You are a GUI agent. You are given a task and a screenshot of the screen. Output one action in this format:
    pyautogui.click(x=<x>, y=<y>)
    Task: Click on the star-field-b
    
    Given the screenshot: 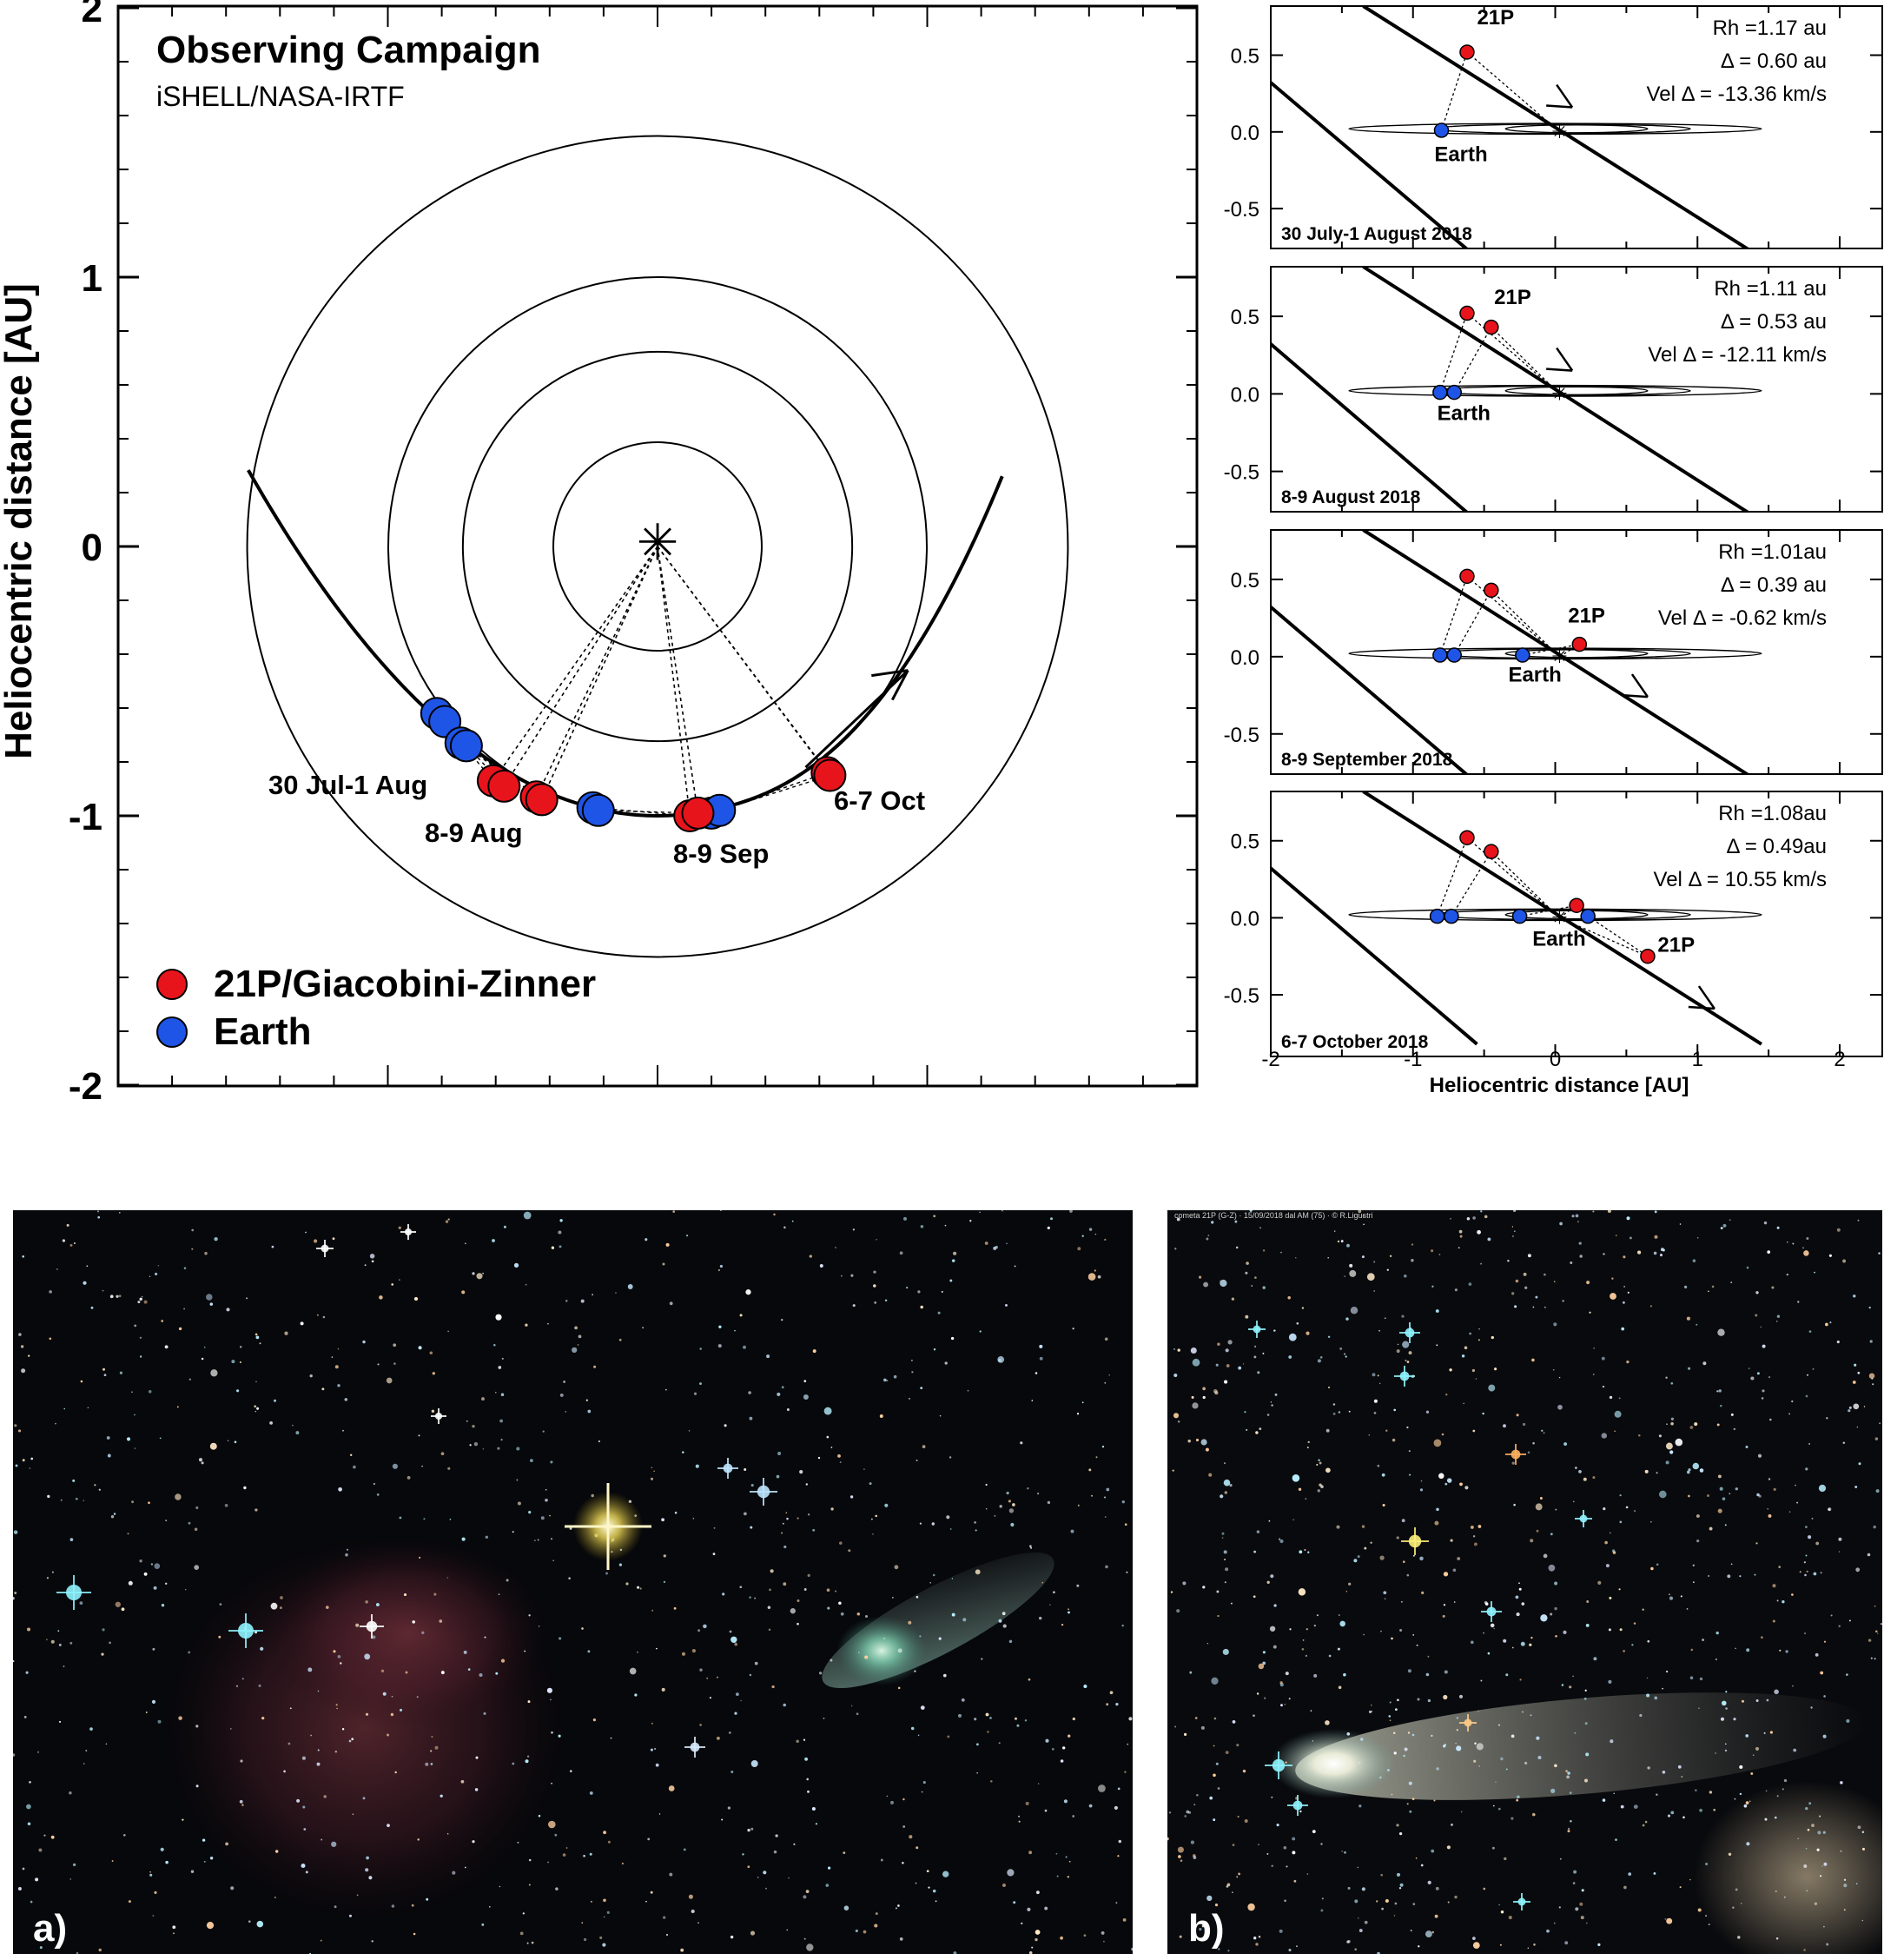 What is the action you would take?
    pyautogui.click(x=1524, y=1582)
    